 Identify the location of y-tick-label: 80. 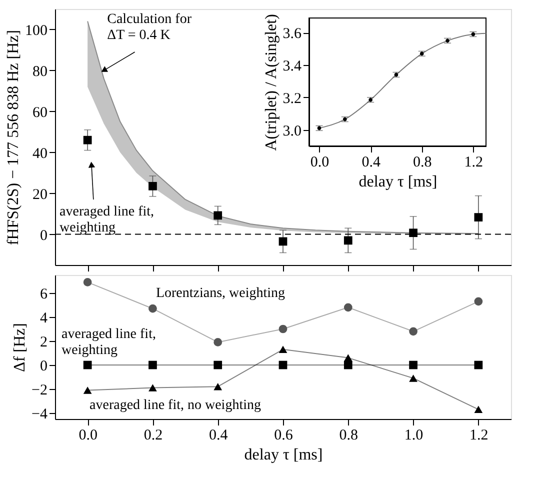
(40, 72).